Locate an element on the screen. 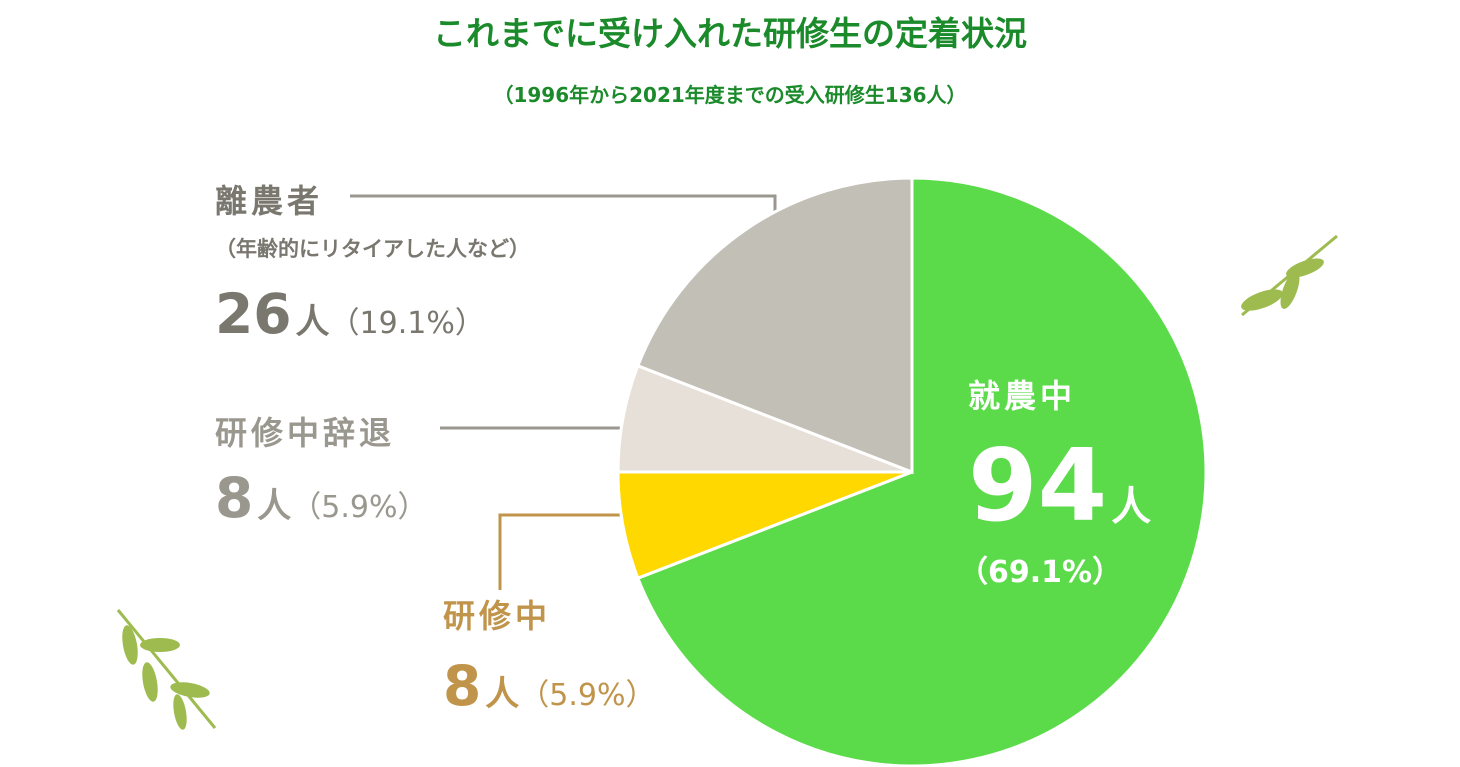 This screenshot has width=1460, height=767. slice-percent: （19.1%） is located at coordinates (407, 323).